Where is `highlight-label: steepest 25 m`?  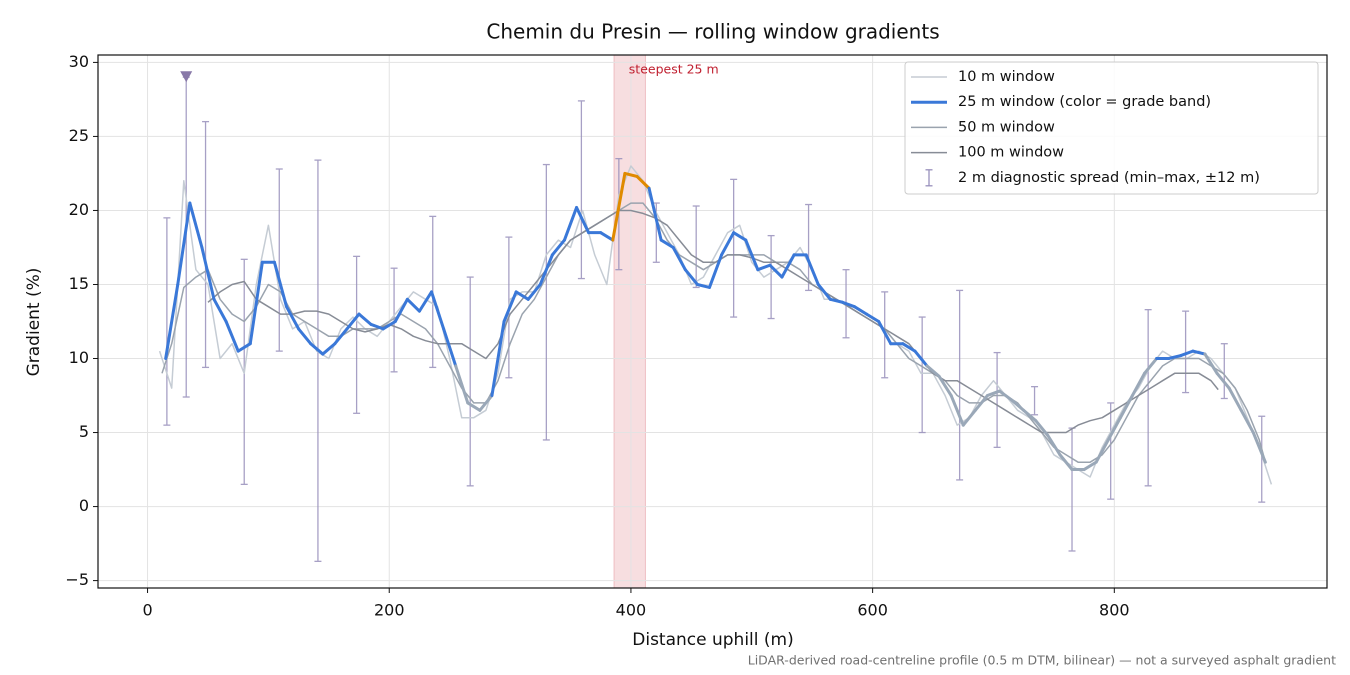 highlight-label: steepest 25 m is located at coordinates (674, 69).